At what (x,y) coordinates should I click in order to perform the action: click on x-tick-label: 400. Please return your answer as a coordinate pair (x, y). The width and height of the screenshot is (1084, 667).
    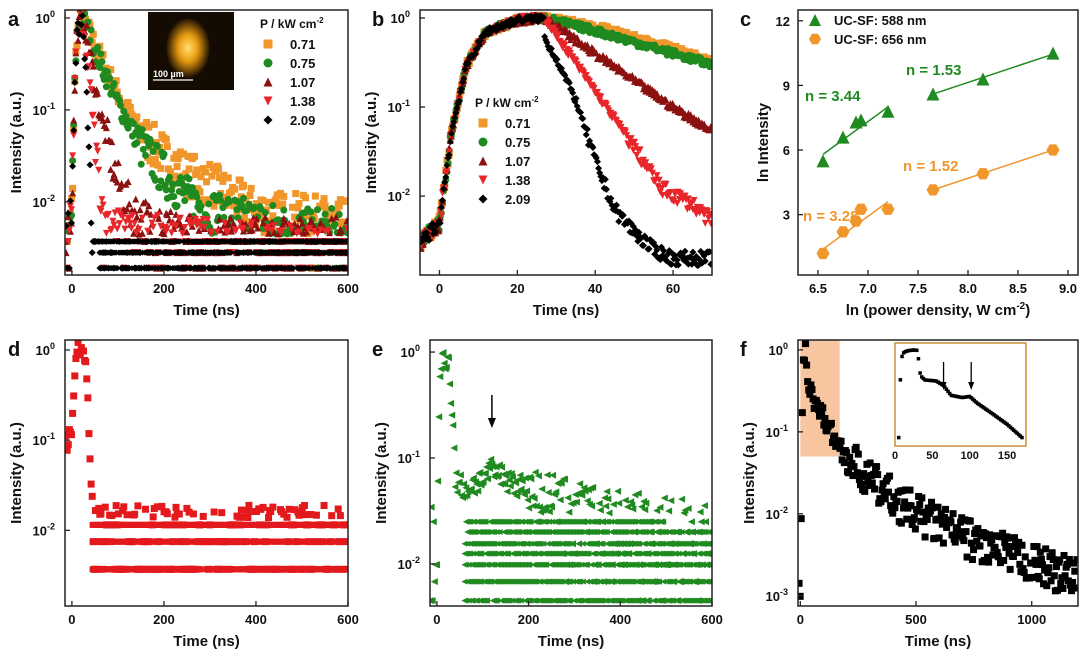
    Looking at the image, I should click on (256, 619).